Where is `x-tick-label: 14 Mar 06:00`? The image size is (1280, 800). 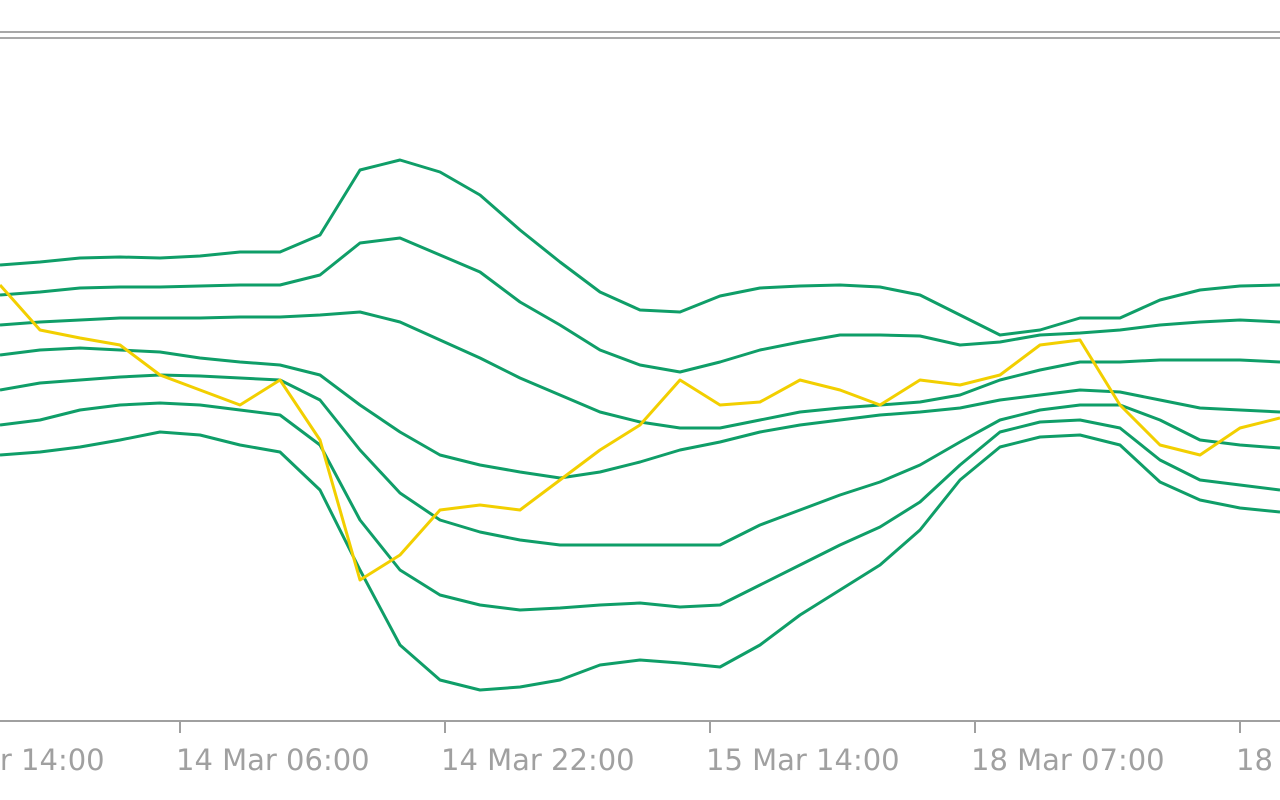 x-tick-label: 14 Mar 06:00 is located at coordinates (273, 760).